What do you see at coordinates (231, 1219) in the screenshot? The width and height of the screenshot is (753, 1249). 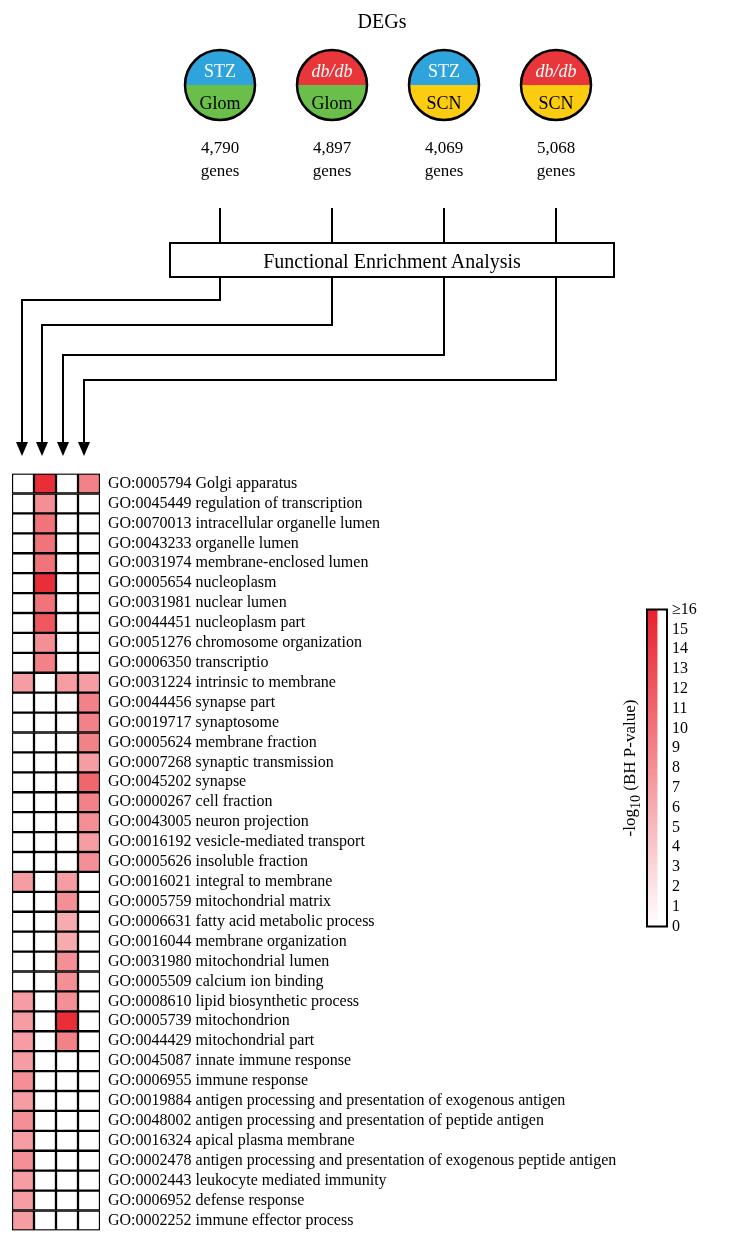 I see `y-tick-label: GO:0002252 immune effector process` at bounding box center [231, 1219].